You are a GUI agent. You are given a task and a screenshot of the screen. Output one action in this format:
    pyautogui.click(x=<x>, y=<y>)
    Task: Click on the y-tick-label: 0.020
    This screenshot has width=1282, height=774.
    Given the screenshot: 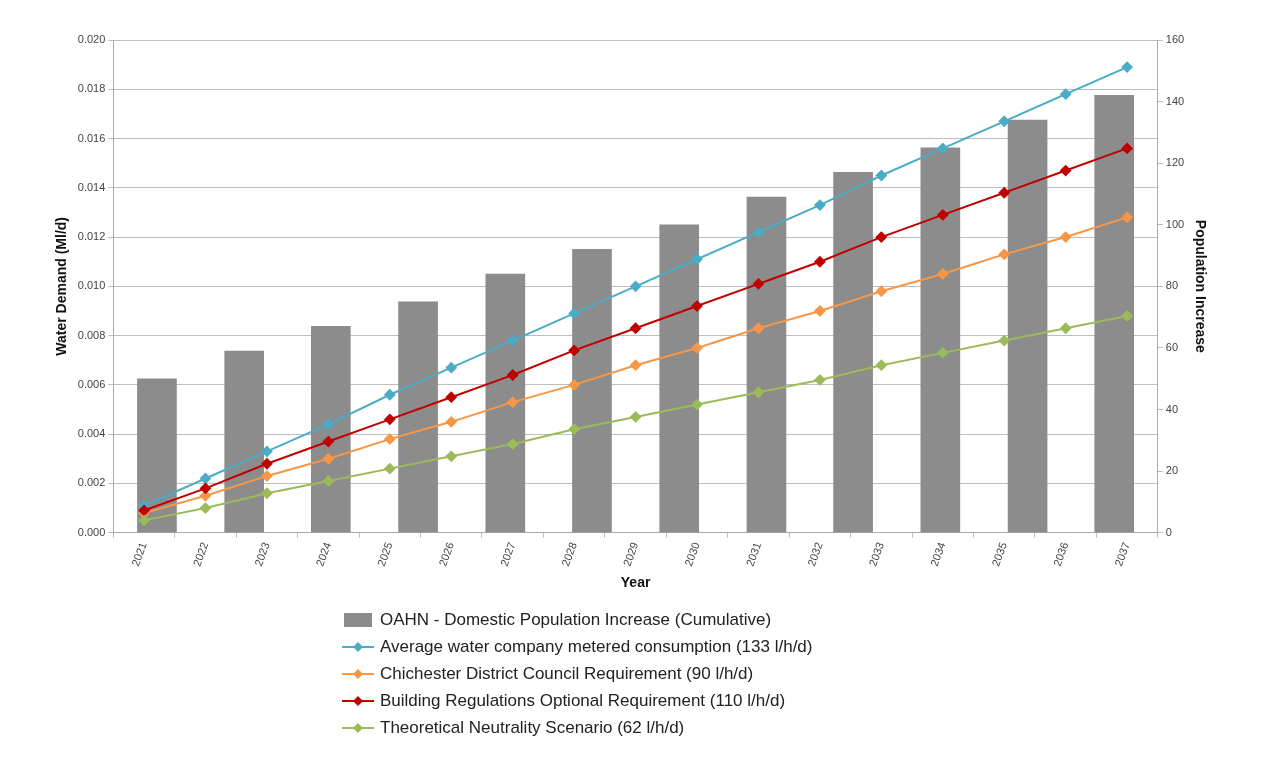 What is the action you would take?
    pyautogui.click(x=91, y=39)
    